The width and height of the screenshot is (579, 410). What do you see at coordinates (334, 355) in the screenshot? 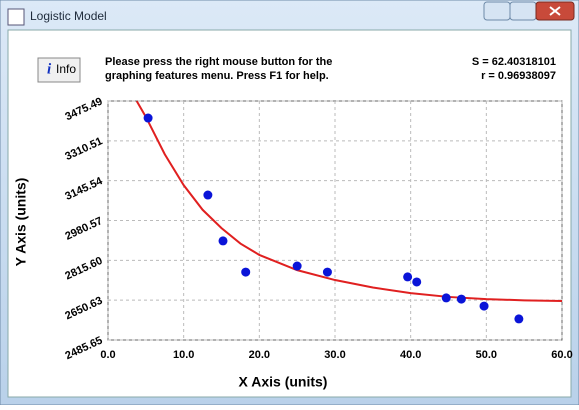
I see `x-tick-label: 30.0` at bounding box center [334, 355].